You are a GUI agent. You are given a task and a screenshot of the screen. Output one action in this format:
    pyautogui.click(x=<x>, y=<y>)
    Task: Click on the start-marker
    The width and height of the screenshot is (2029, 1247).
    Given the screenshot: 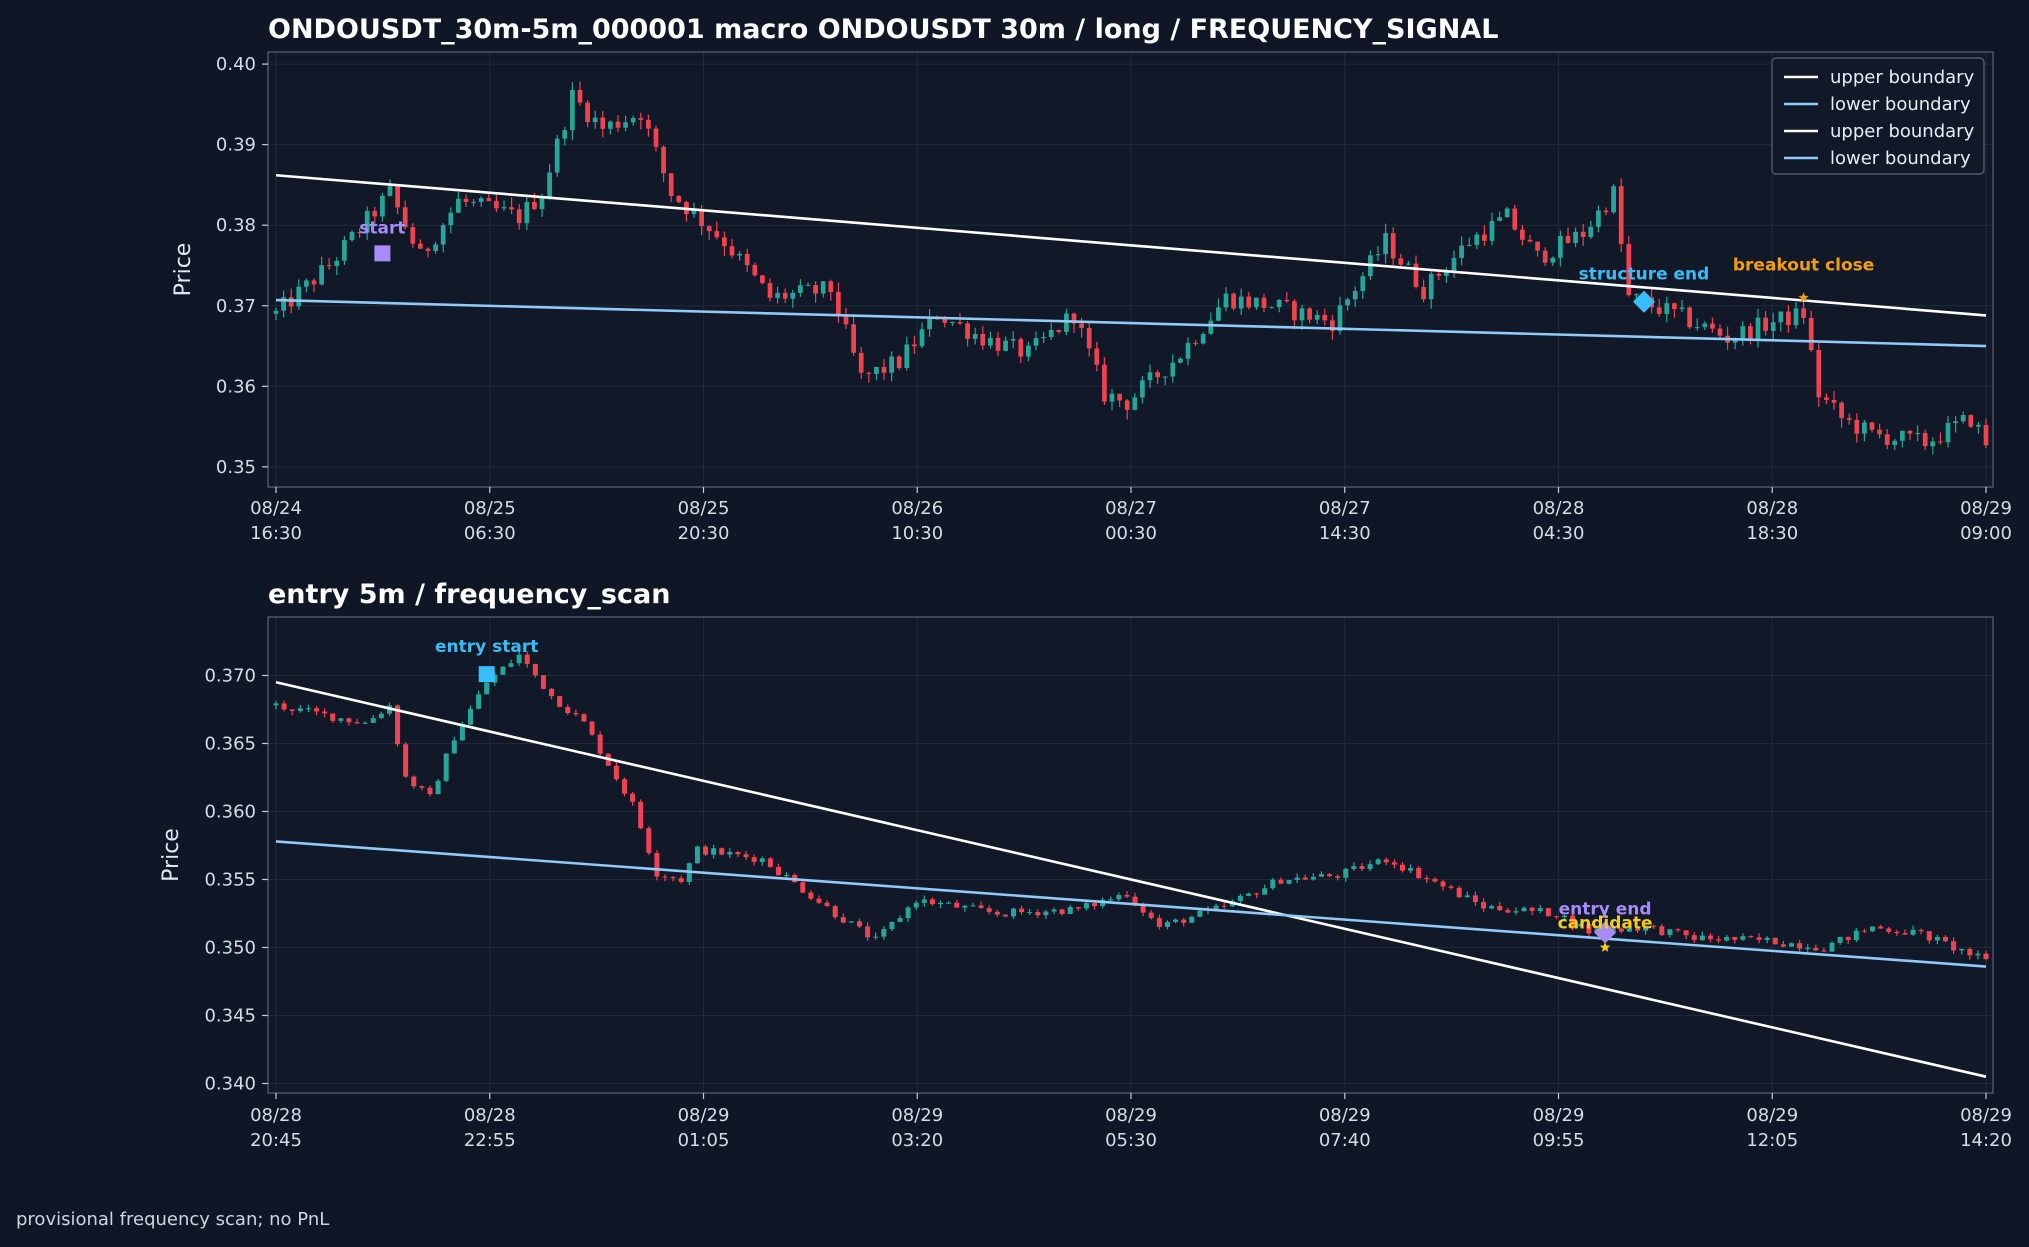 What is the action you would take?
    pyautogui.click(x=382, y=253)
    